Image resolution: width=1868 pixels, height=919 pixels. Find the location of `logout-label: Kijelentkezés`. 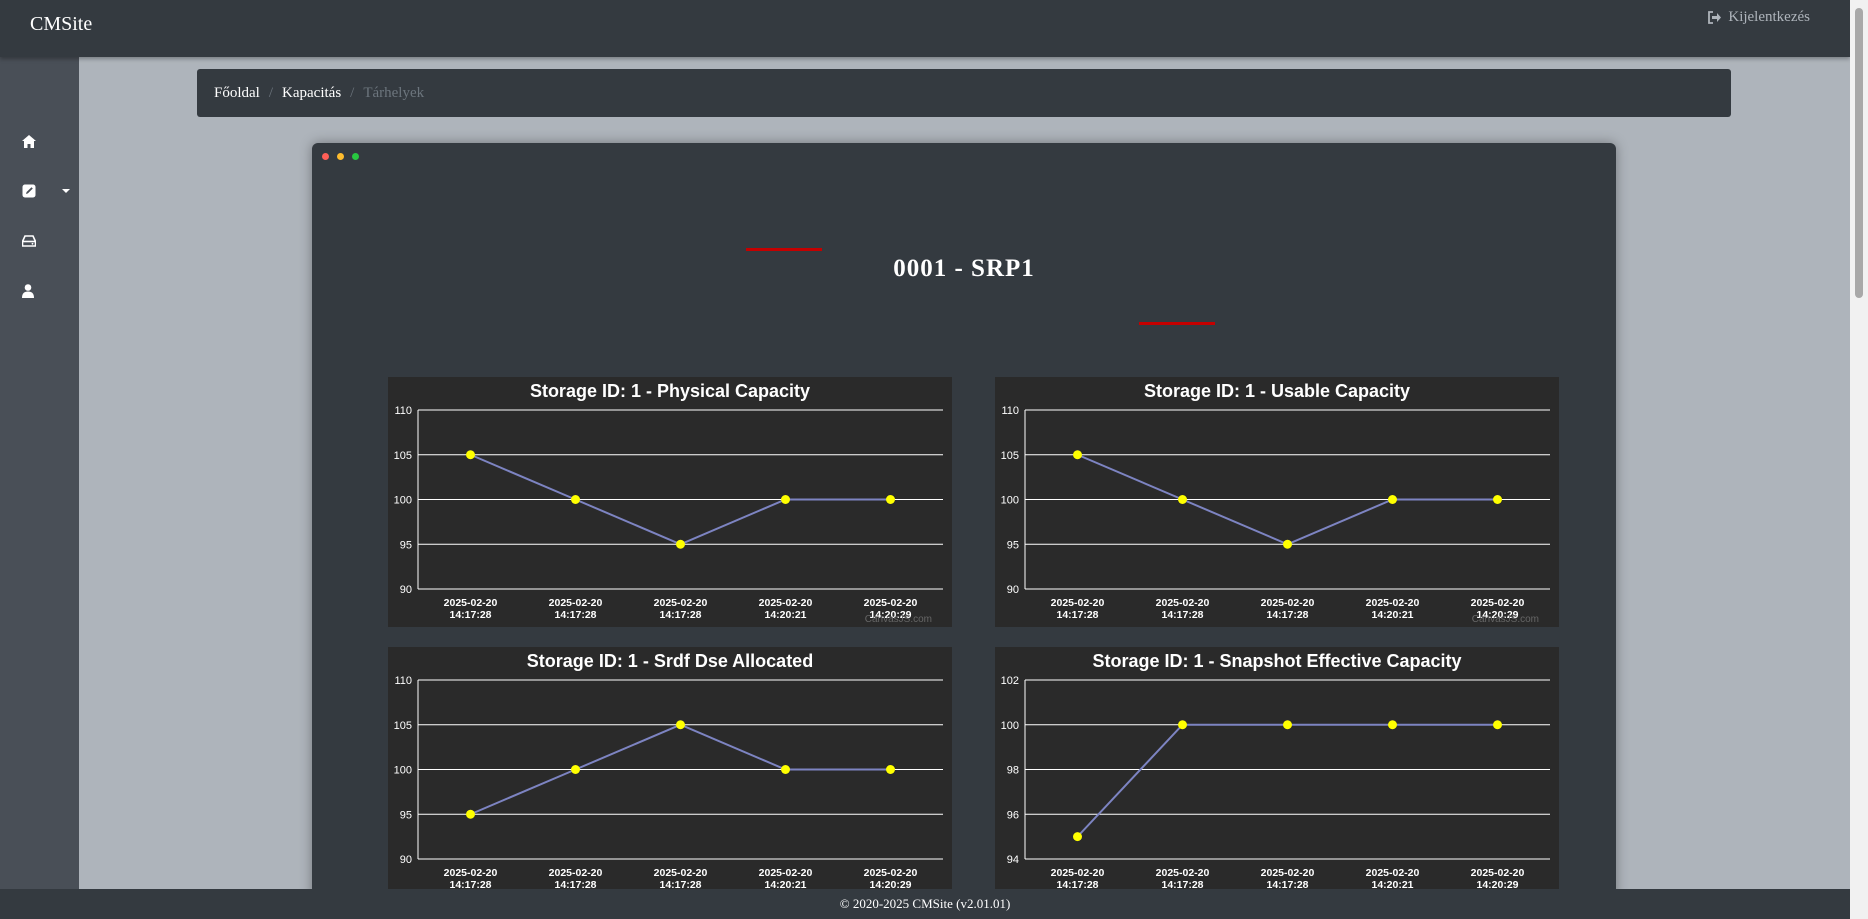

logout-label: Kijelentkezés is located at coordinates (1769, 17).